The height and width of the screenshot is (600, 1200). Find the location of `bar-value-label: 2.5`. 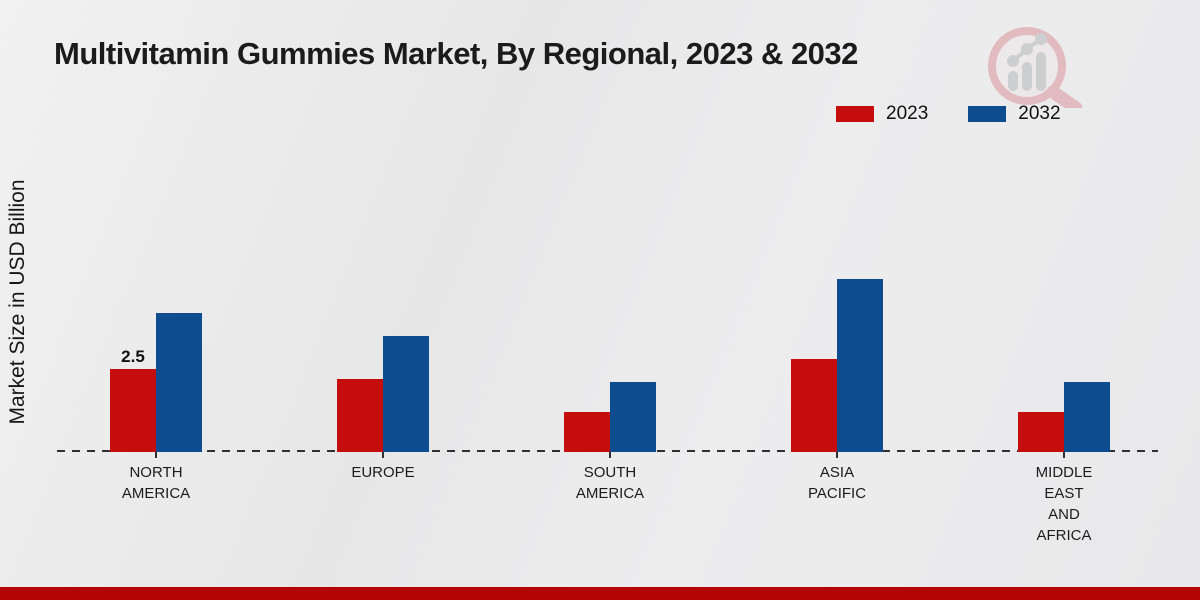

bar-value-label: 2.5 is located at coordinates (133, 356).